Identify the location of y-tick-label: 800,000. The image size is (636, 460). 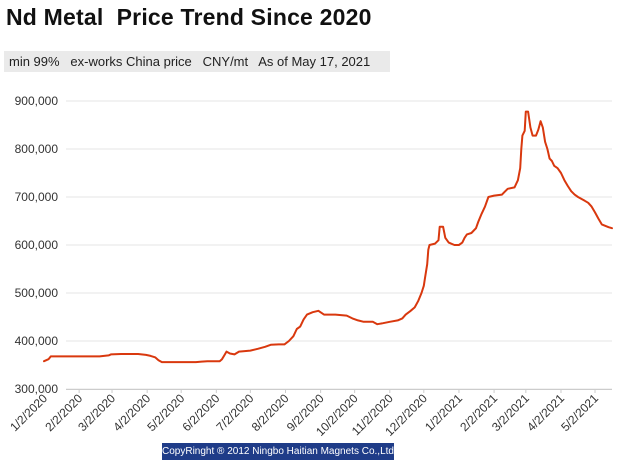
(37, 149).